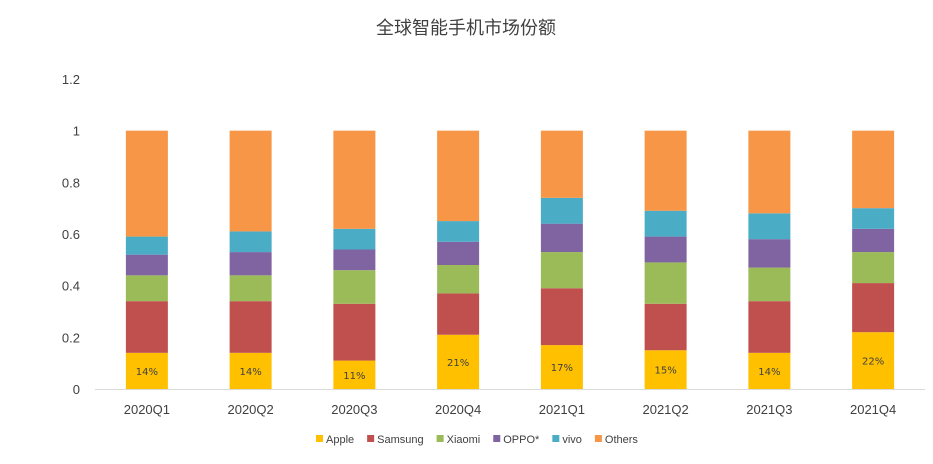  Describe the element at coordinates (71, 337) in the screenshot. I see `y-tick-label: 0.2` at that location.